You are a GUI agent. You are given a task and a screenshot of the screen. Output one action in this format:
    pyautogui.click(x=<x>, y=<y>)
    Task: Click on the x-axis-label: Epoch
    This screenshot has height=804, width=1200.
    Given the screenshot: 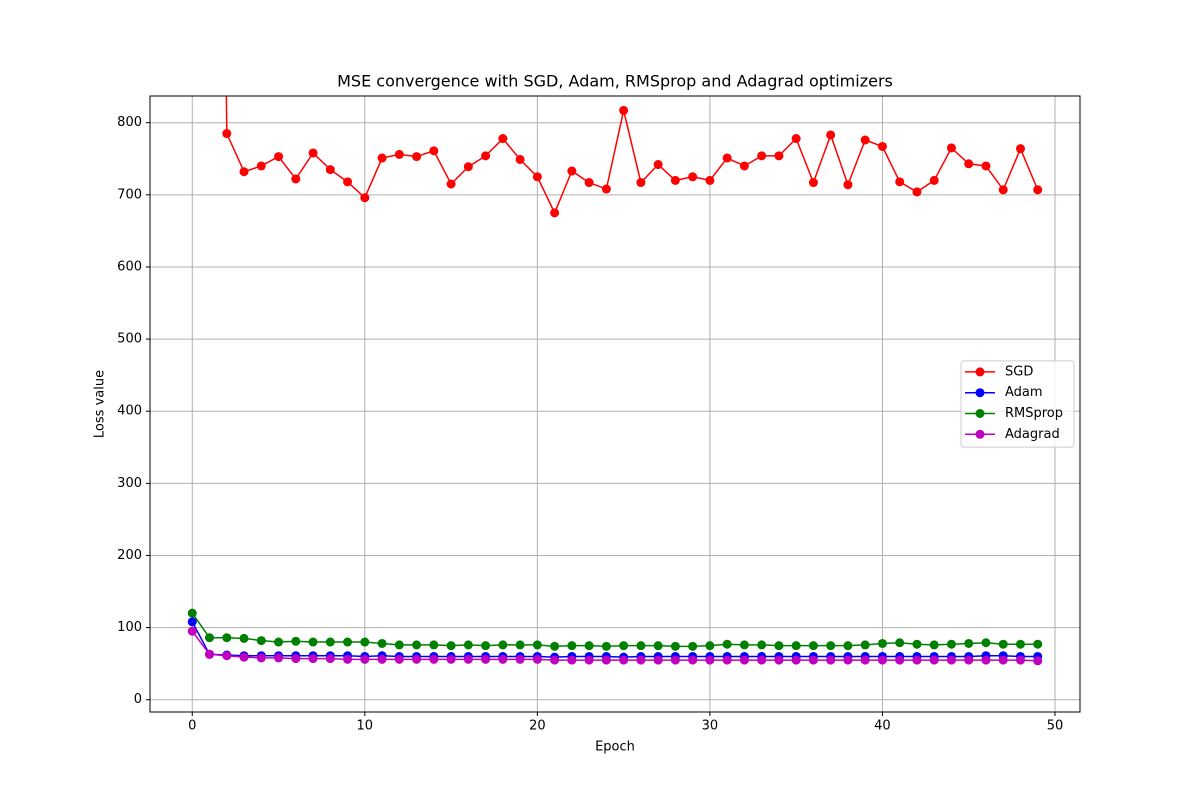 What is the action you would take?
    pyautogui.click(x=615, y=747)
    